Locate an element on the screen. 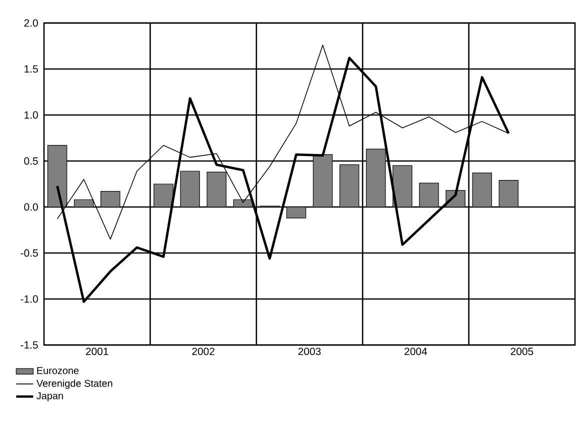 The width and height of the screenshot is (577, 425). y-tick-label: 1.5 is located at coordinates (31, 69).